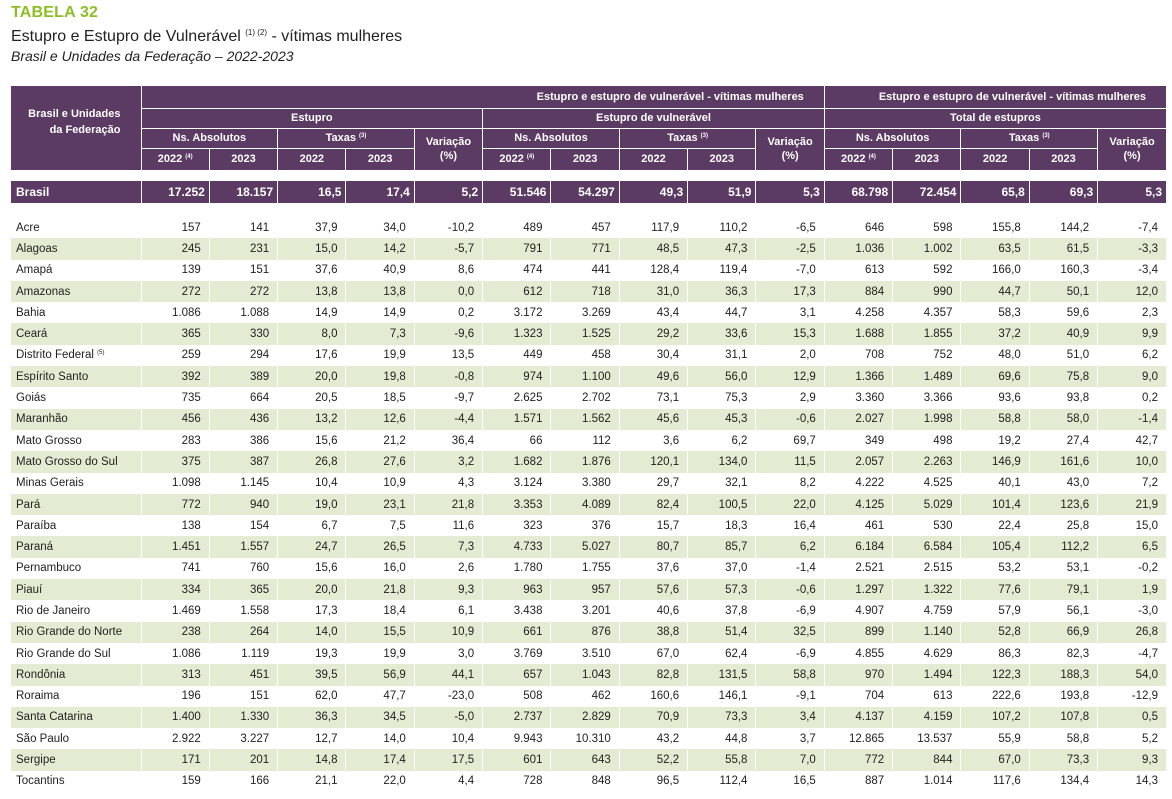 Image resolution: width=1172 pixels, height=799 pixels. Describe the element at coordinates (585, 158) in the screenshot. I see `year-header: 2023` at that location.